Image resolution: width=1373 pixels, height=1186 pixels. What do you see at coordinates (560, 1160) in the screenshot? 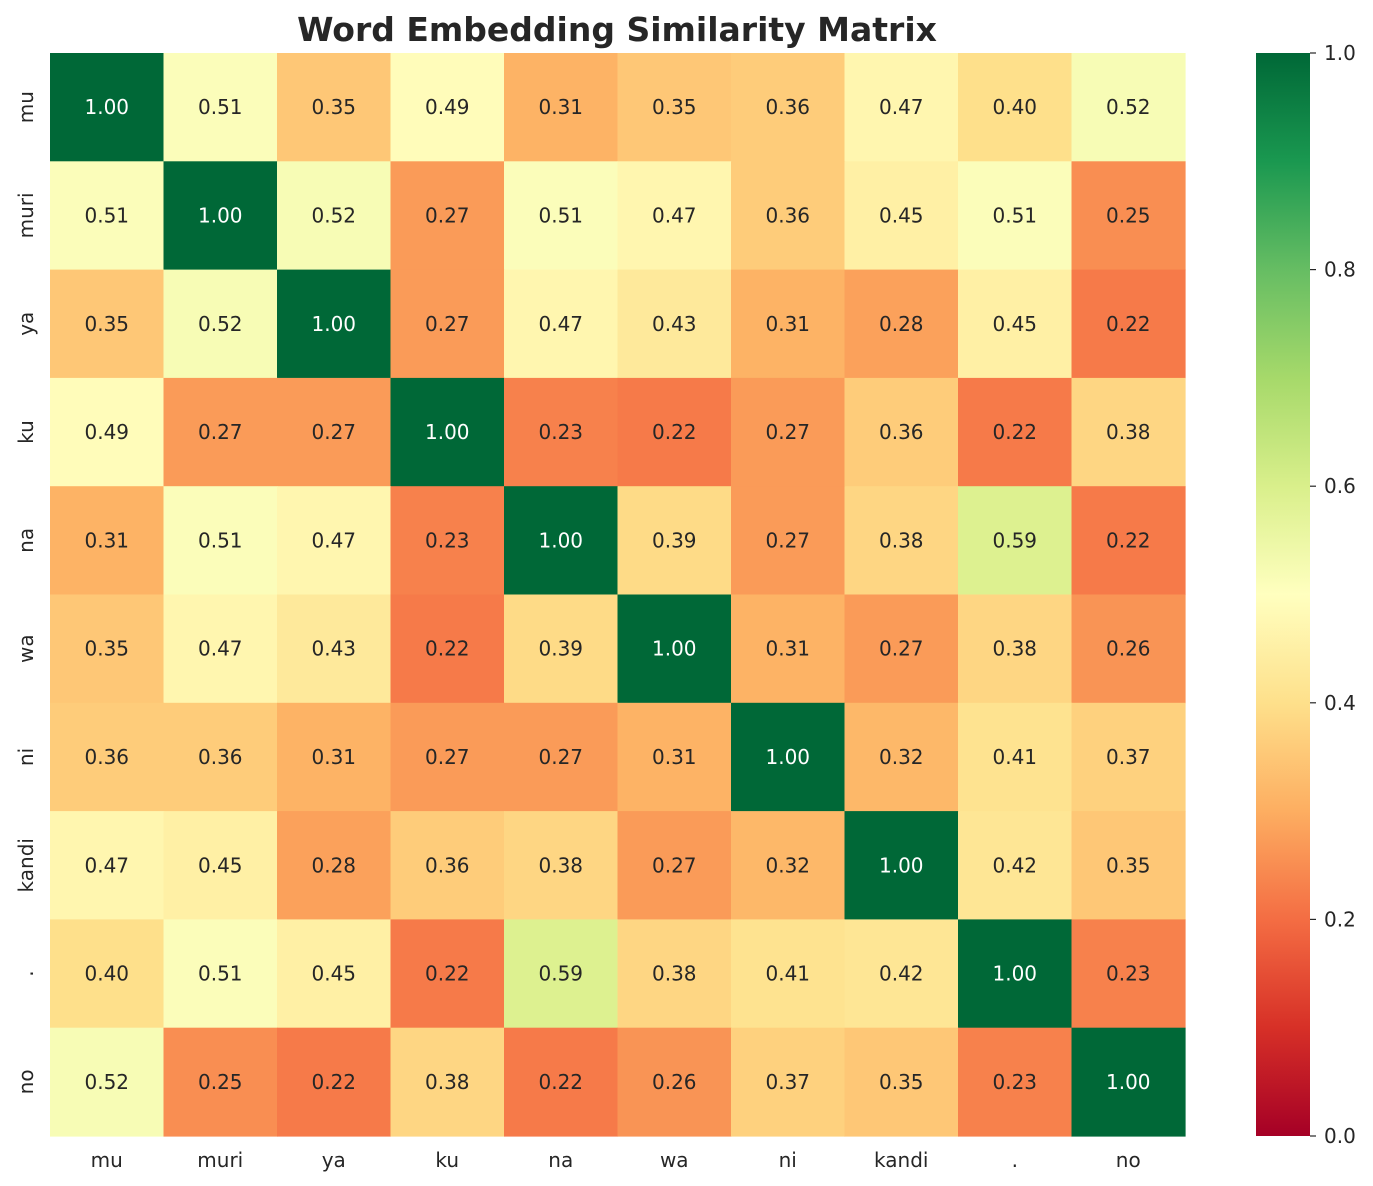
I see `x-tick-label: na` at bounding box center [560, 1160].